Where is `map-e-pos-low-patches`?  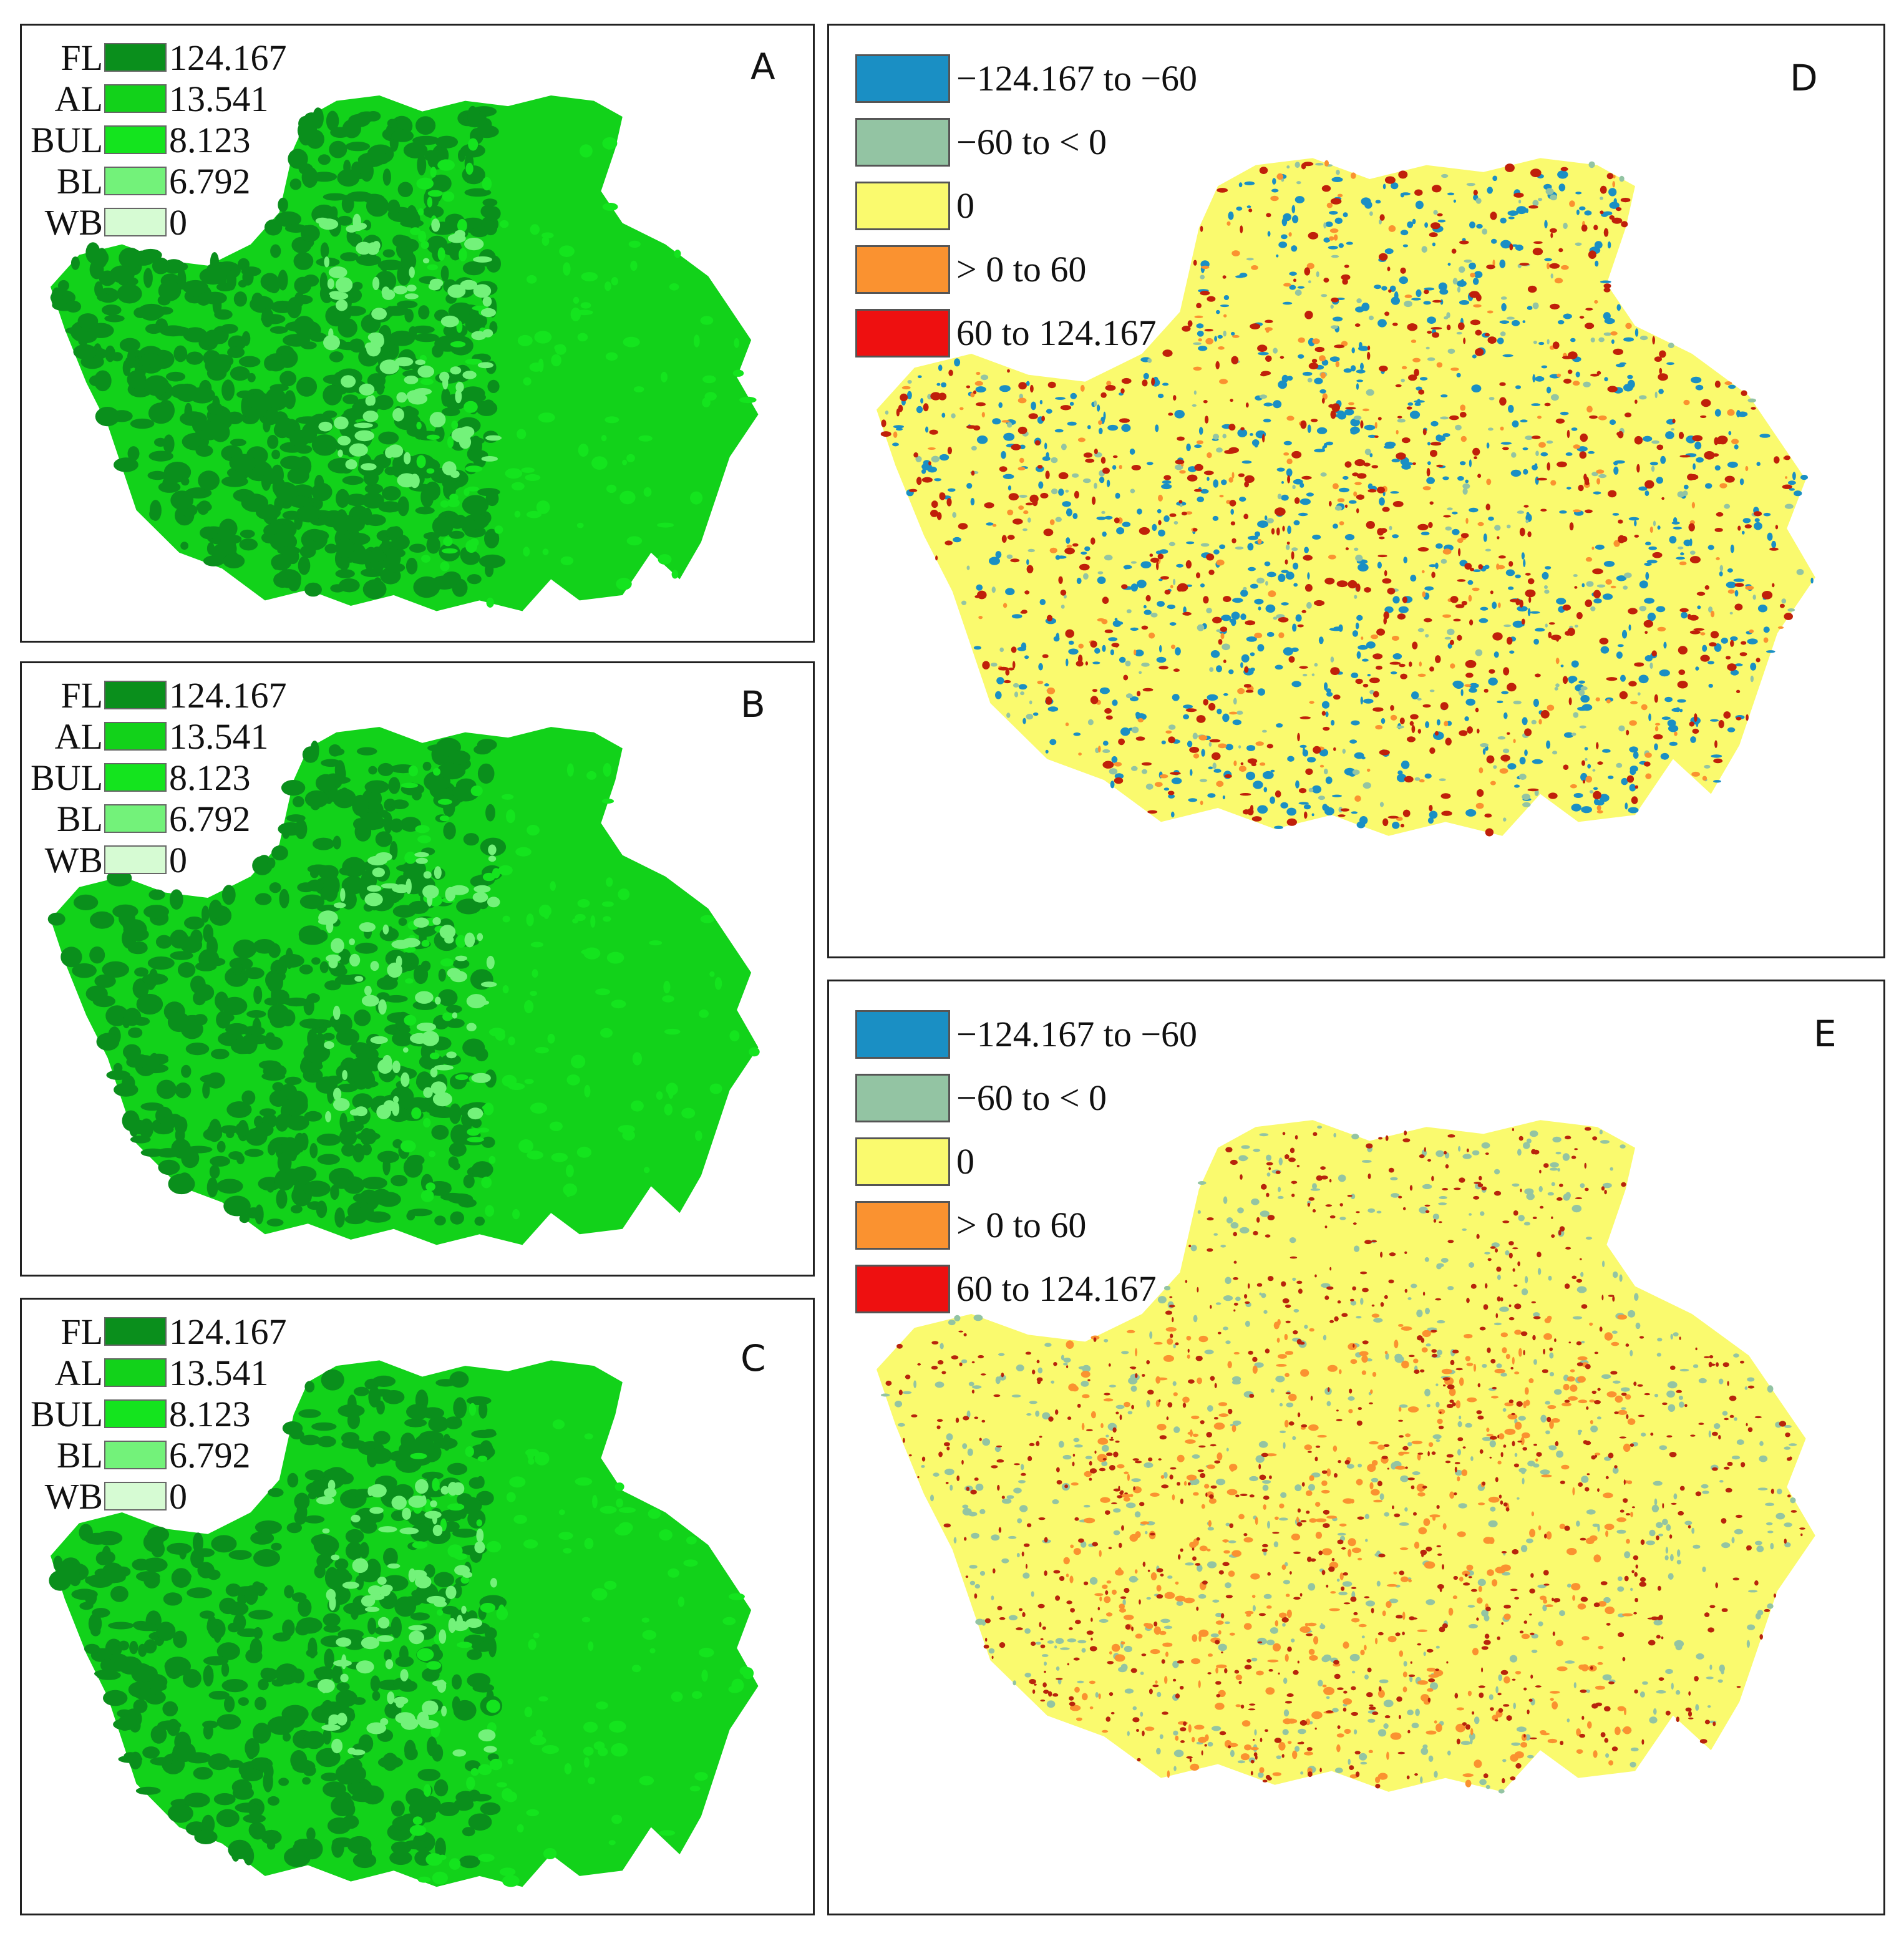 map-e-pos-low-patches is located at coordinates (1350, 1550).